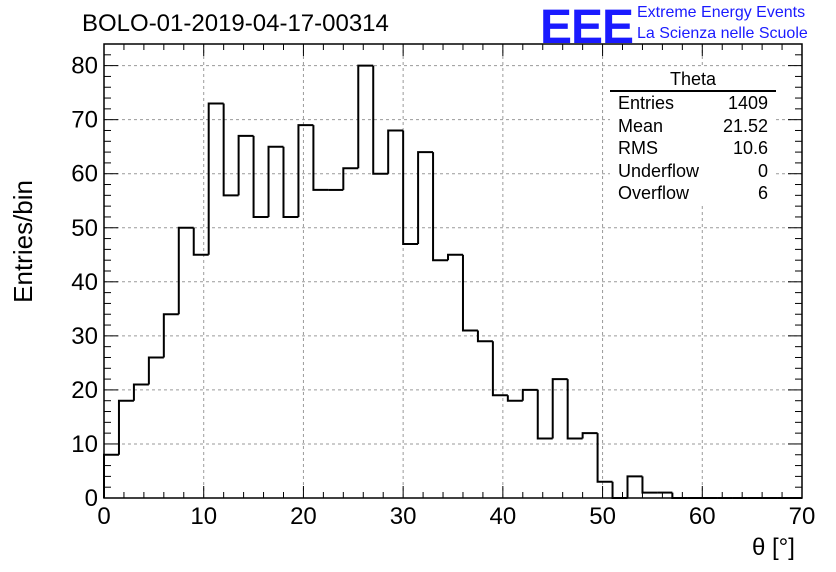 Image resolution: width=836 pixels, height=572 pixels. I want to click on stats-row-overflow: Overflow 6, so click(693, 193).